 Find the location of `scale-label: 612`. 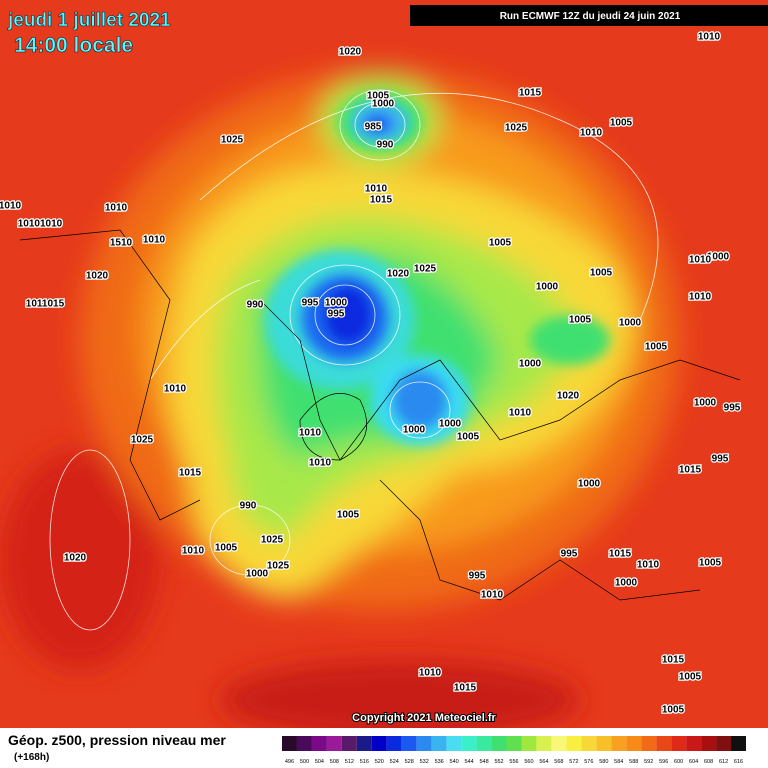

scale-label: 612 is located at coordinates (723, 762).